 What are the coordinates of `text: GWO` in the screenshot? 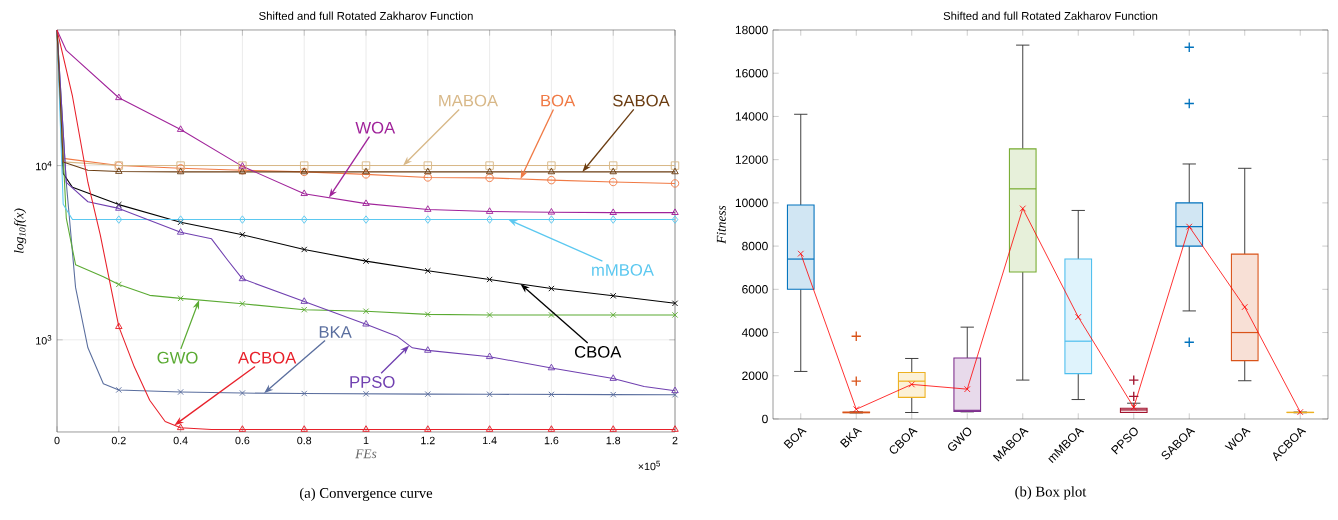 It's located at (177, 357).